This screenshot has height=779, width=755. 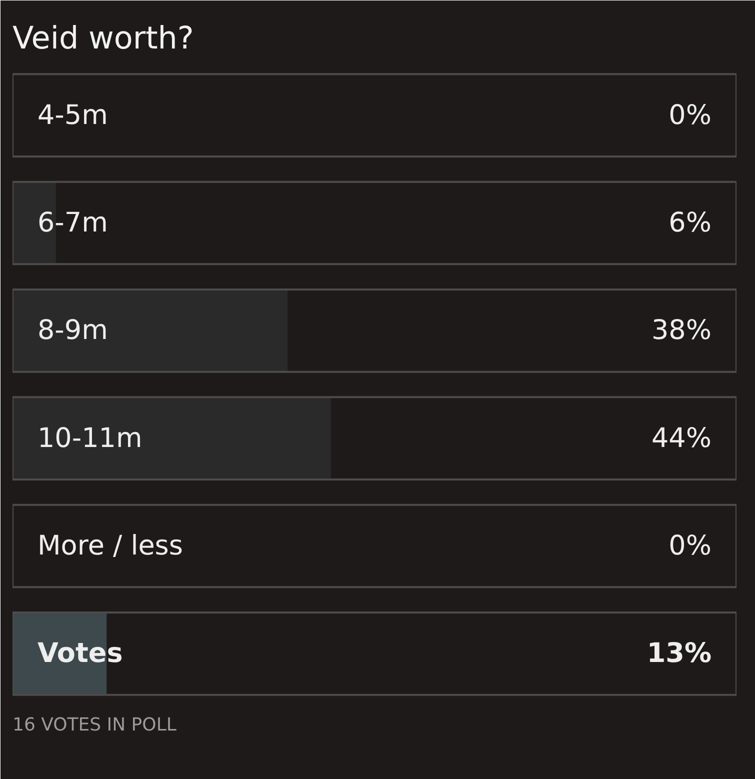 I want to click on data-label: 44%, so click(x=681, y=438).